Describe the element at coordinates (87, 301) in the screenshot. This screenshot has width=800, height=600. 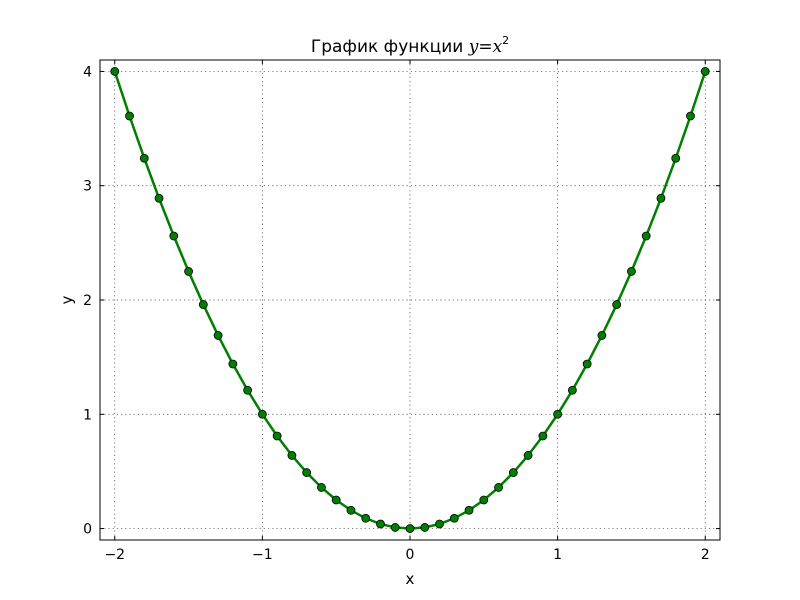
I see `y-tick-label: 2` at that location.